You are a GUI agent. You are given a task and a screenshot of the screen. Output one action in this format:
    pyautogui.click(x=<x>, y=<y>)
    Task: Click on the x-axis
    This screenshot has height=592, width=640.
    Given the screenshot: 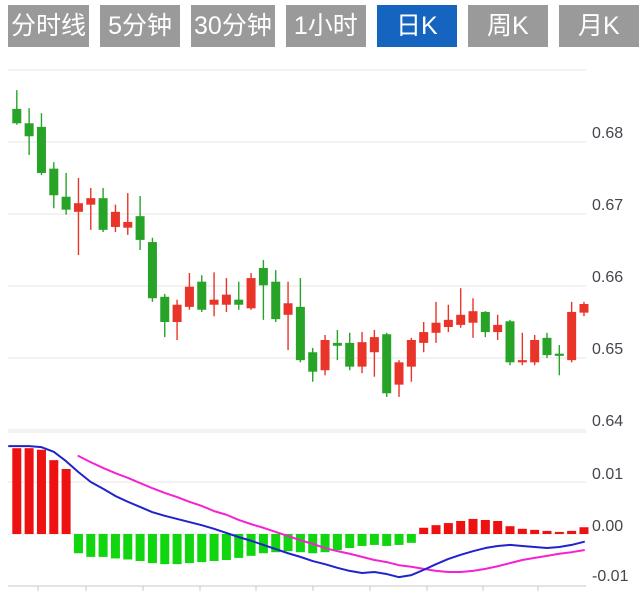 What is the action you would take?
    pyautogui.click(x=297, y=588)
    